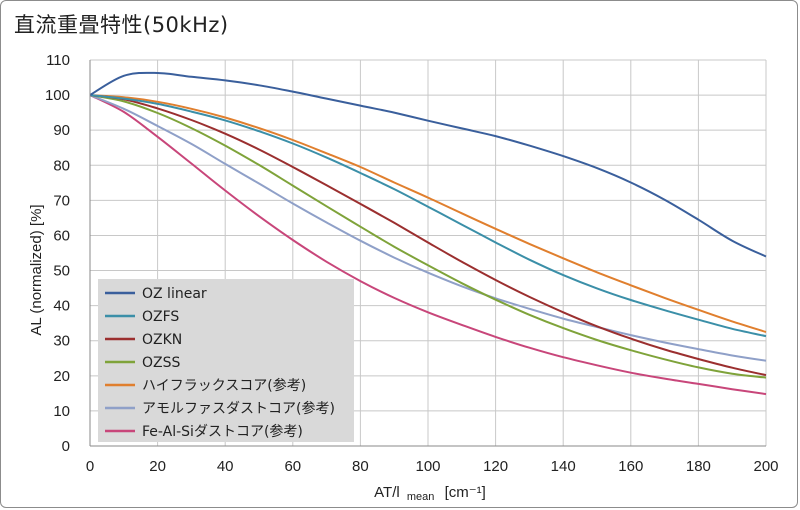 Image resolution: width=800 pixels, height=510 pixels. I want to click on x-axis-label-sub: mean, so click(421, 497).